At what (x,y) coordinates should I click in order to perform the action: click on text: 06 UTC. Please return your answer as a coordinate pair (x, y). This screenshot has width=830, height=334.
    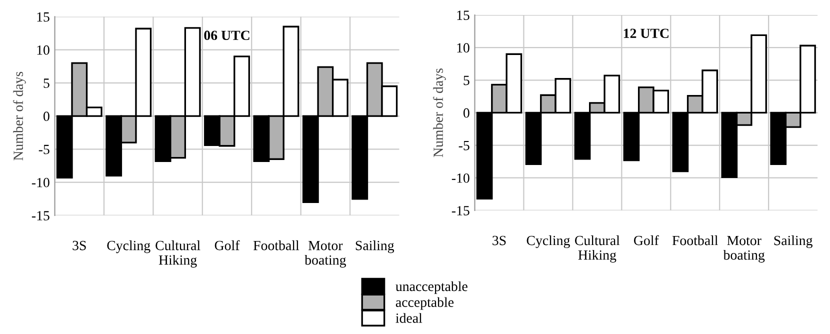
    Looking at the image, I should click on (227, 35).